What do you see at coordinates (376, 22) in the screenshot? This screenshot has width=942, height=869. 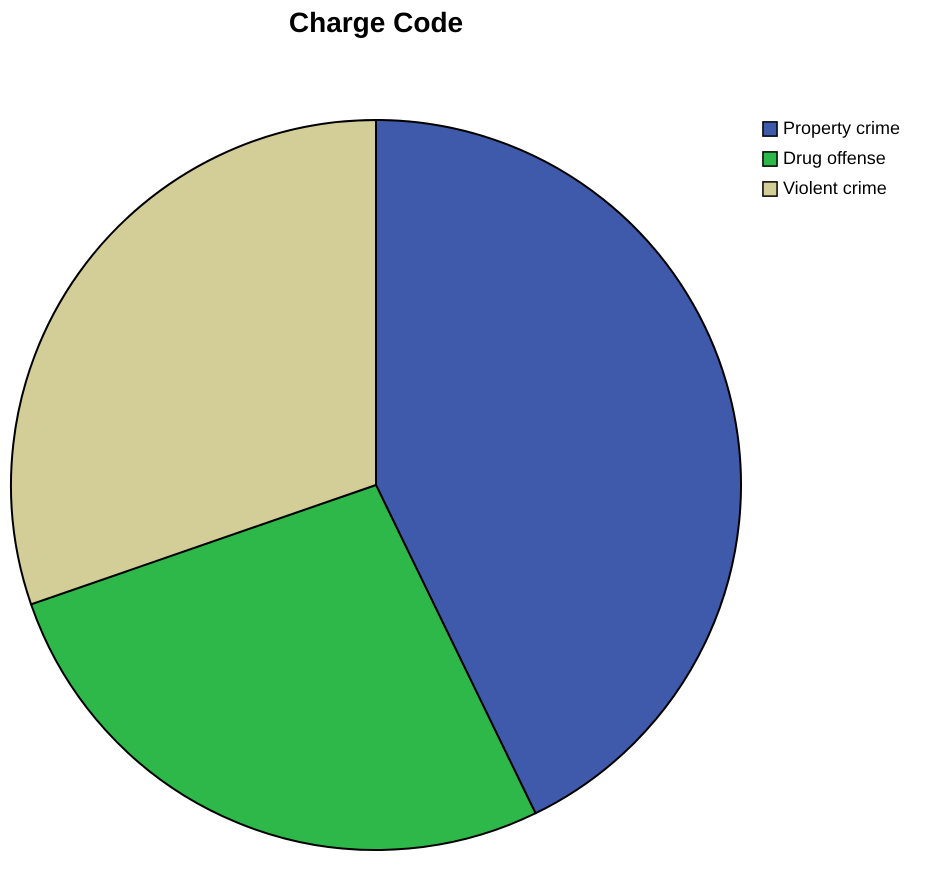 I see `chart-title: Charge Code` at bounding box center [376, 22].